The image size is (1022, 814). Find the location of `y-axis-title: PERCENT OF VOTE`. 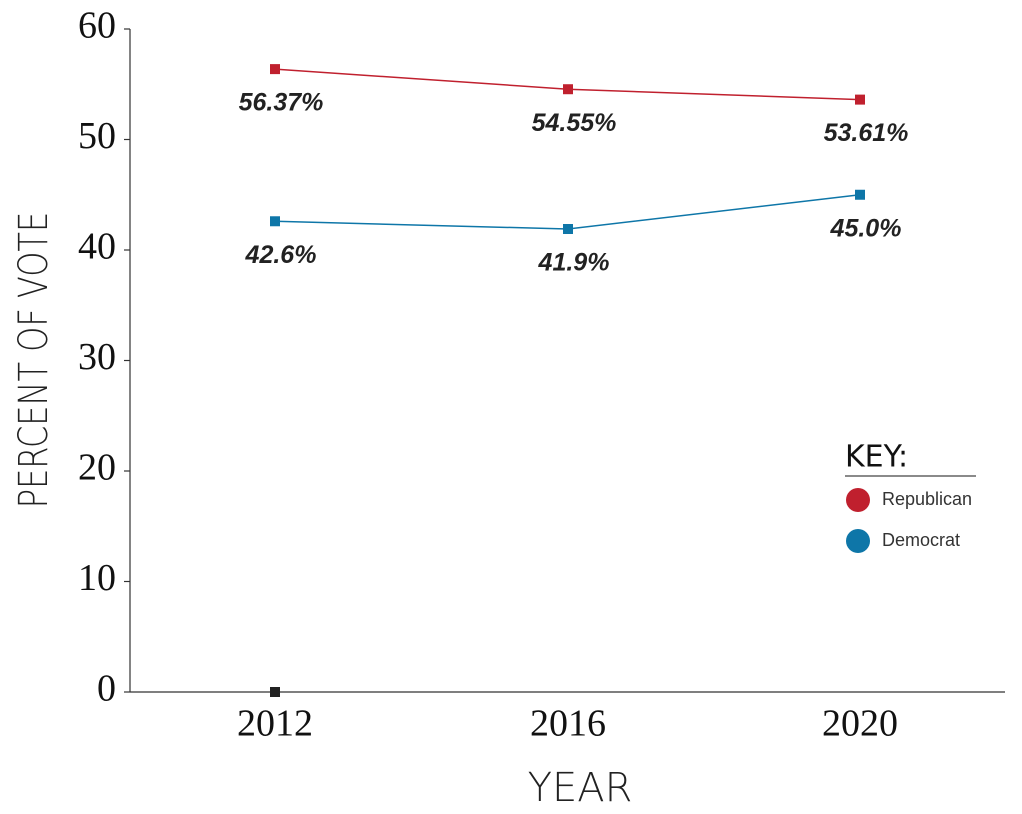

y-axis-title: PERCENT OF VOTE is located at coordinates (32, 360).